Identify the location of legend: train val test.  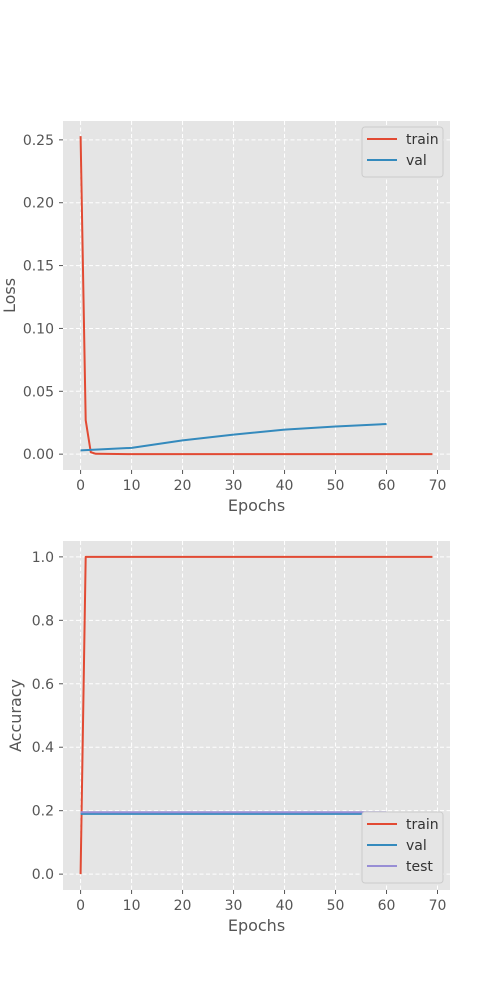
(402, 847).